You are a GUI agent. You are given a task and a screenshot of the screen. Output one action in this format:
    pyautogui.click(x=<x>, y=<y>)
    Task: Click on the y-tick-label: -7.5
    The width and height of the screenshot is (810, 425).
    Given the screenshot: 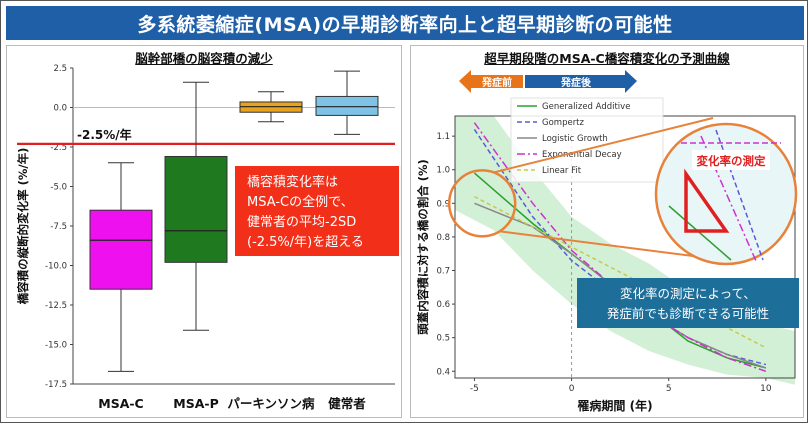 What is the action you would take?
    pyautogui.click(x=58, y=227)
    